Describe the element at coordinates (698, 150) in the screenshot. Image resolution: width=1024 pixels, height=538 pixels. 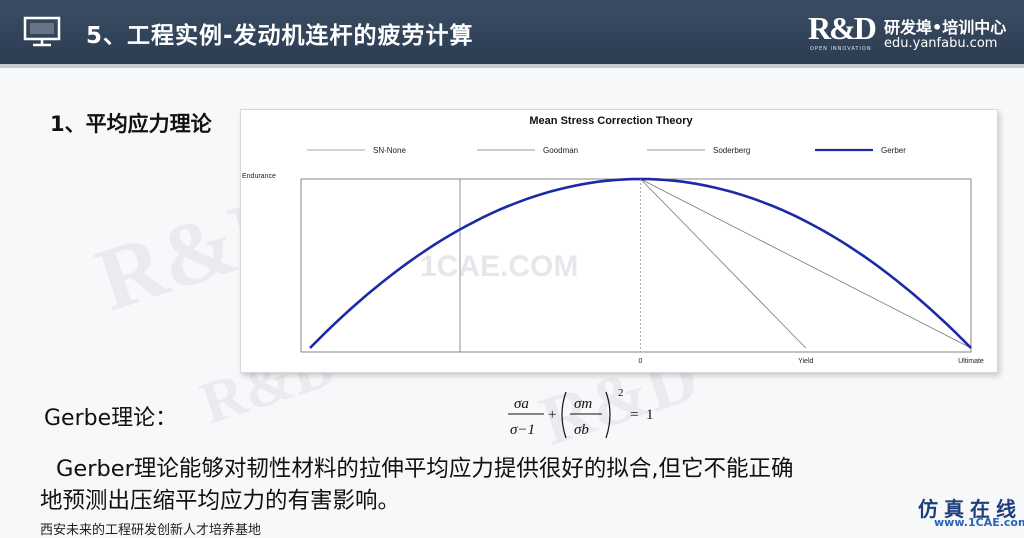
I see `legend-item-soderberg: Soderberg` at that location.